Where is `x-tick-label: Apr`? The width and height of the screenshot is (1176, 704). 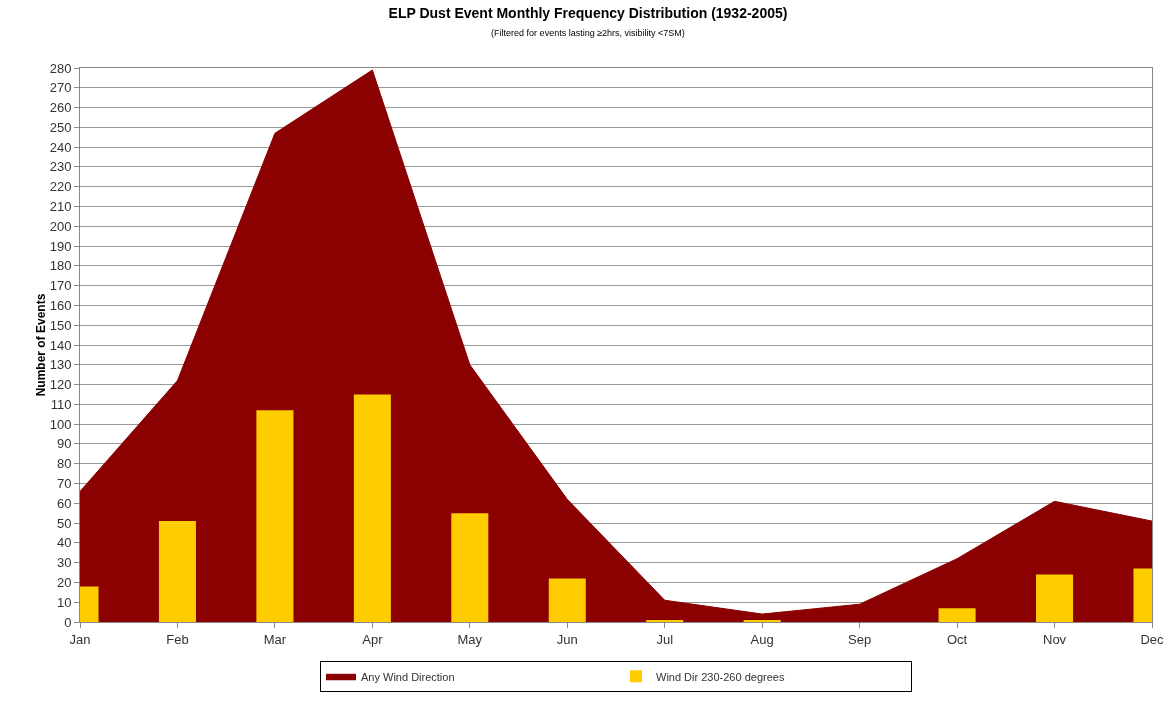 x-tick-label: Apr is located at coordinates (373, 639).